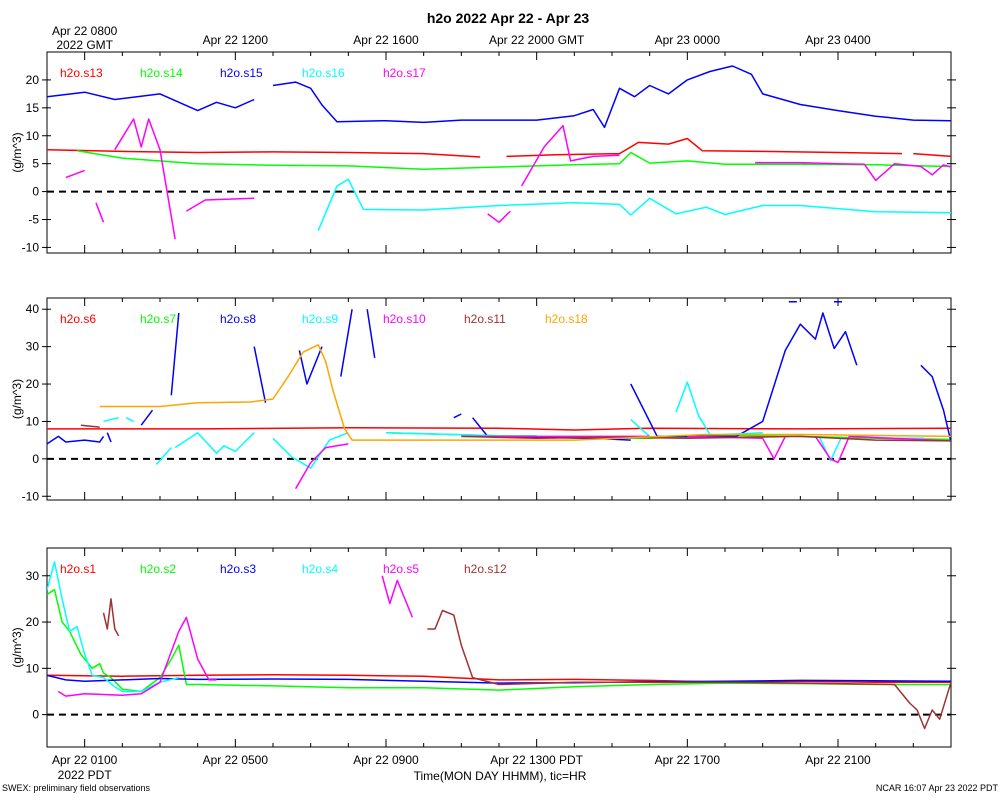 The height and width of the screenshot is (800, 1000). I want to click on legend-entry: h2o.s16, so click(323, 73).